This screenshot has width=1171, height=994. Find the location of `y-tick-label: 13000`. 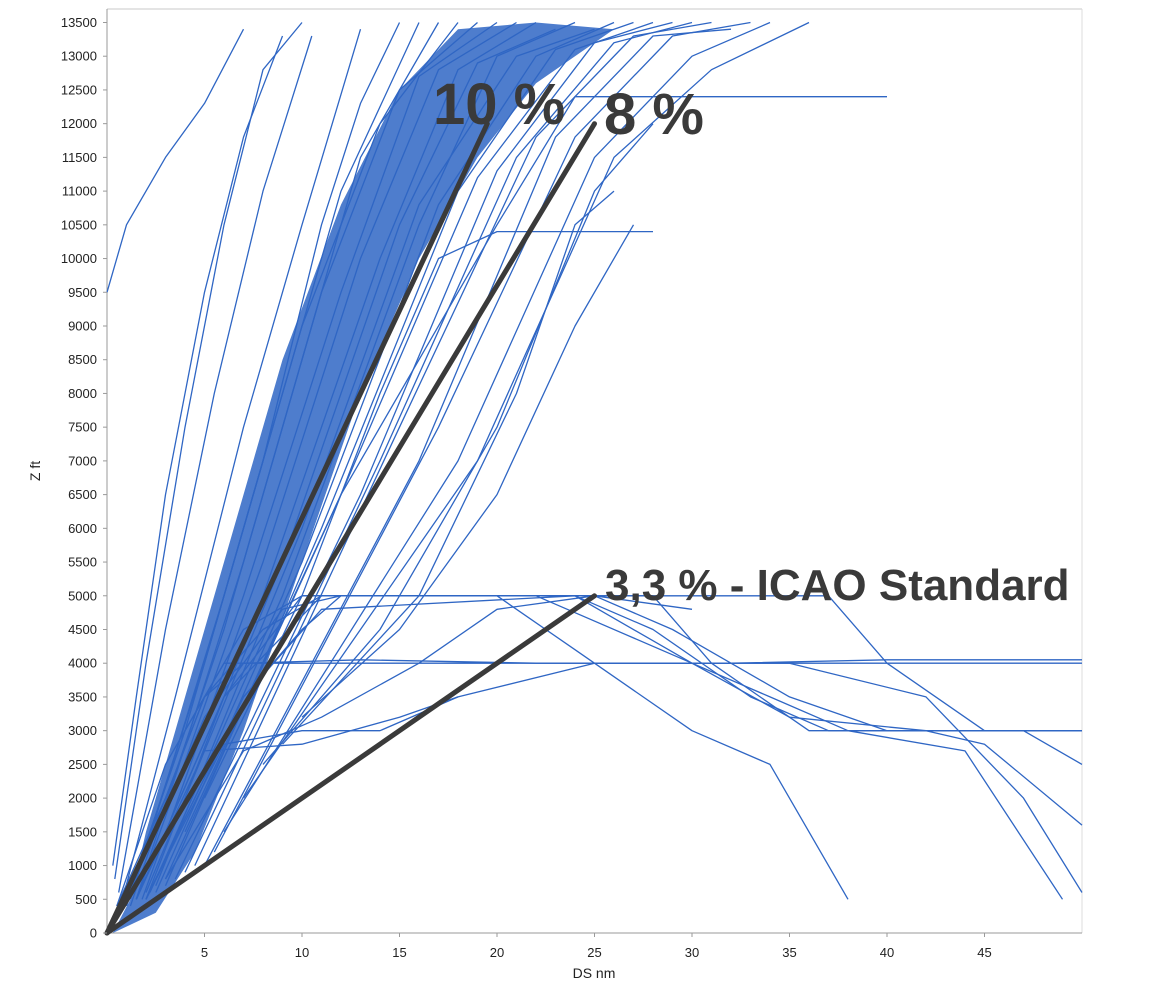

y-tick-label: 13000 is located at coordinates (79, 56).